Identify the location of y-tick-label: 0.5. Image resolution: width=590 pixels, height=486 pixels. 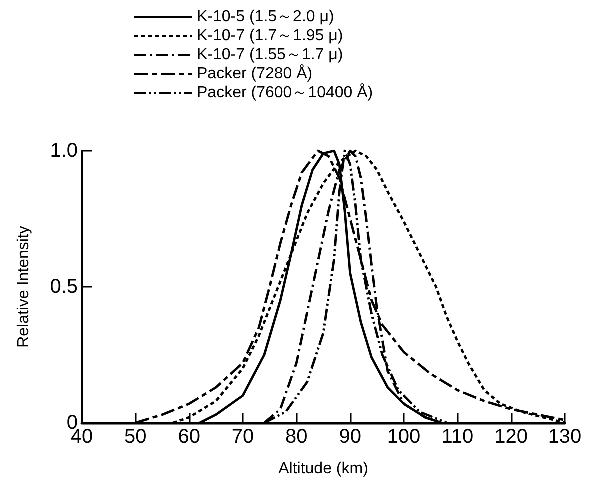
(64, 287).